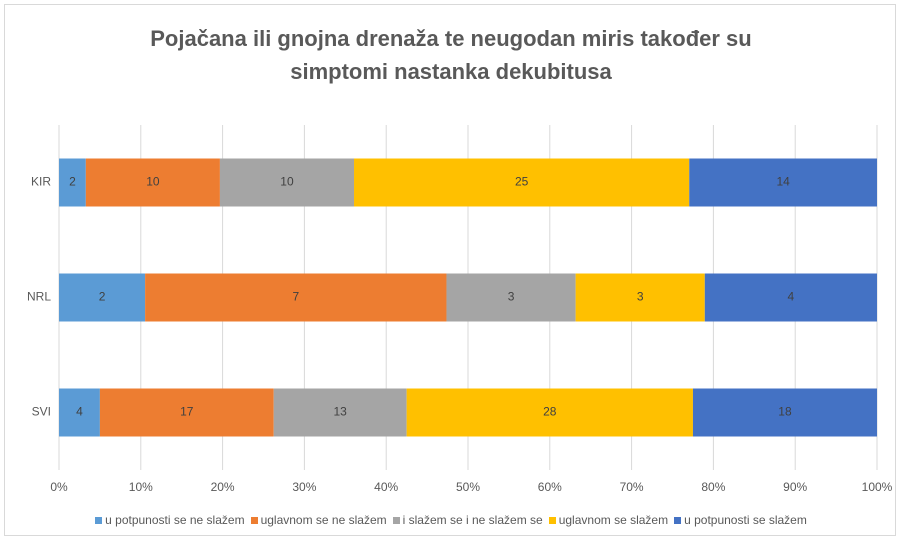 This screenshot has height=542, width=902. What do you see at coordinates (550, 487) in the screenshot?
I see `x-tick-label: 60%` at bounding box center [550, 487].